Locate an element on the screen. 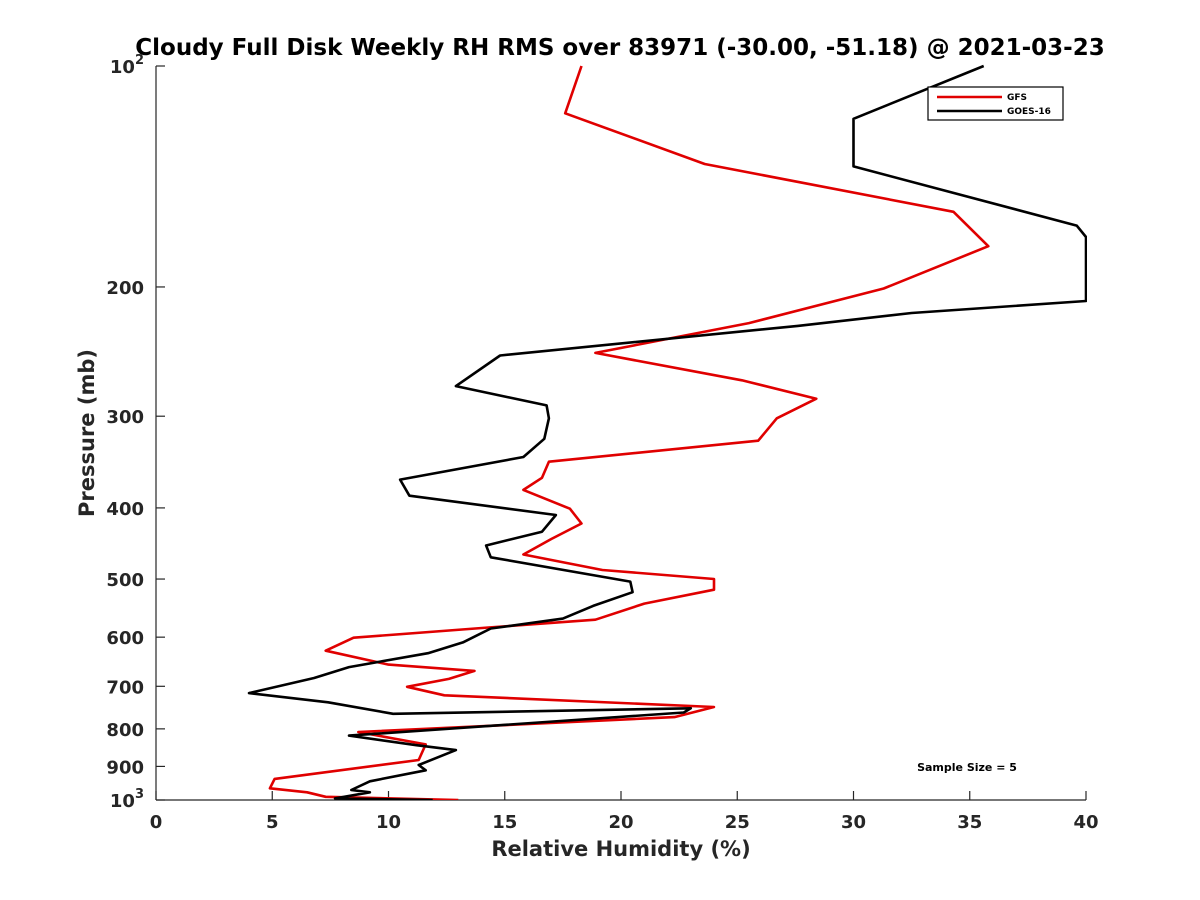 The image size is (1200, 900). sample-size-annotation: Sample Size = 5 is located at coordinates (967, 767).